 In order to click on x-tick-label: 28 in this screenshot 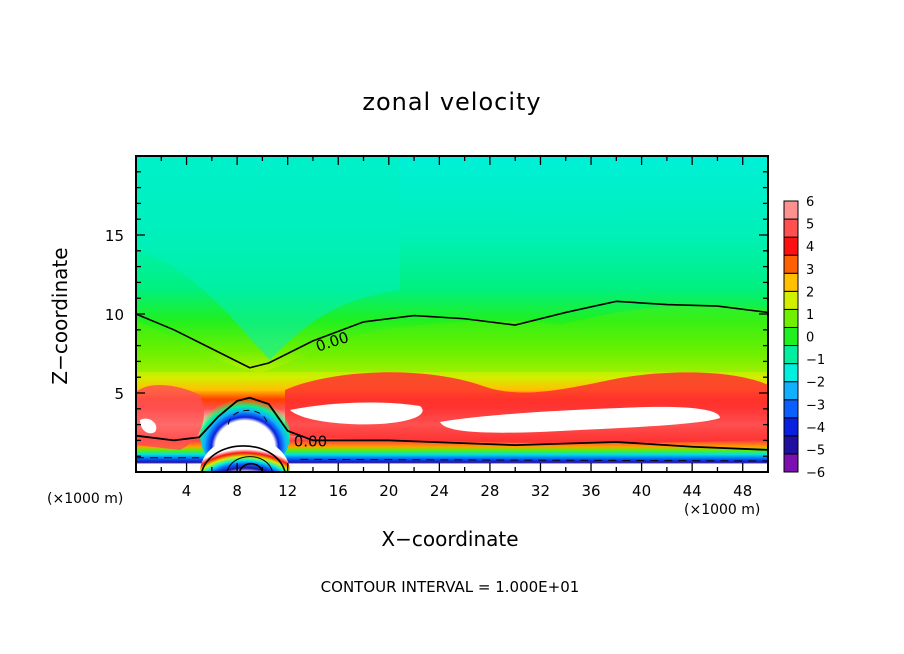, I will do `click(489, 491)`.